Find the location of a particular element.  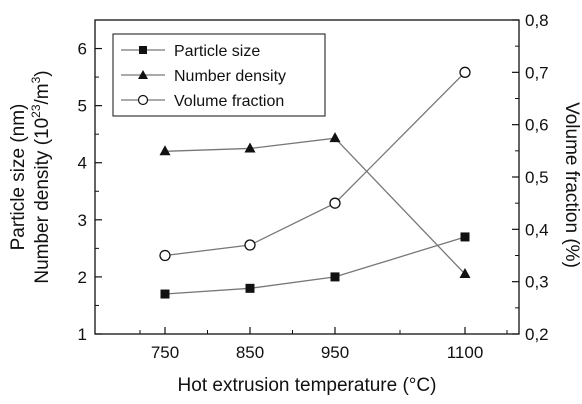

legend-label-particle-size: Particle size is located at coordinates (217, 51).